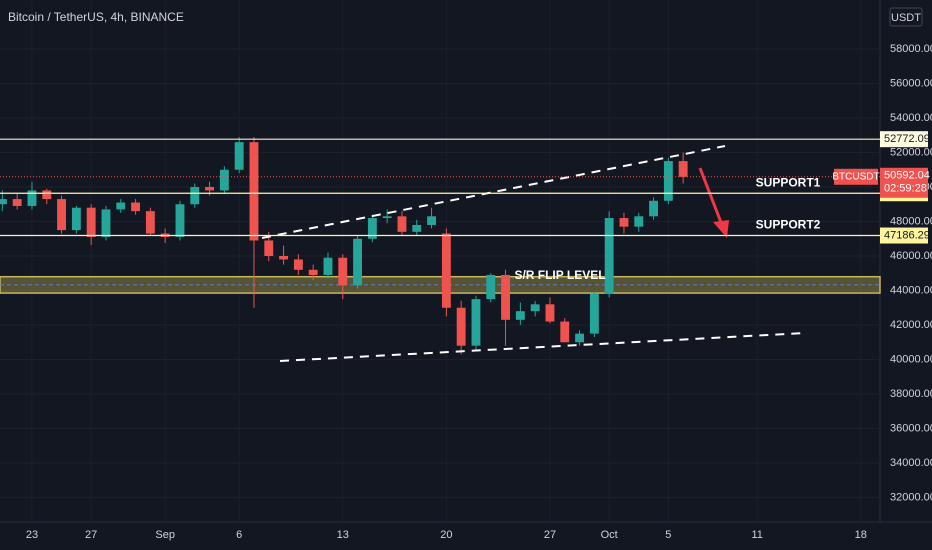 The height and width of the screenshot is (550, 932). I want to click on x-tick-label: 5, so click(668, 535).